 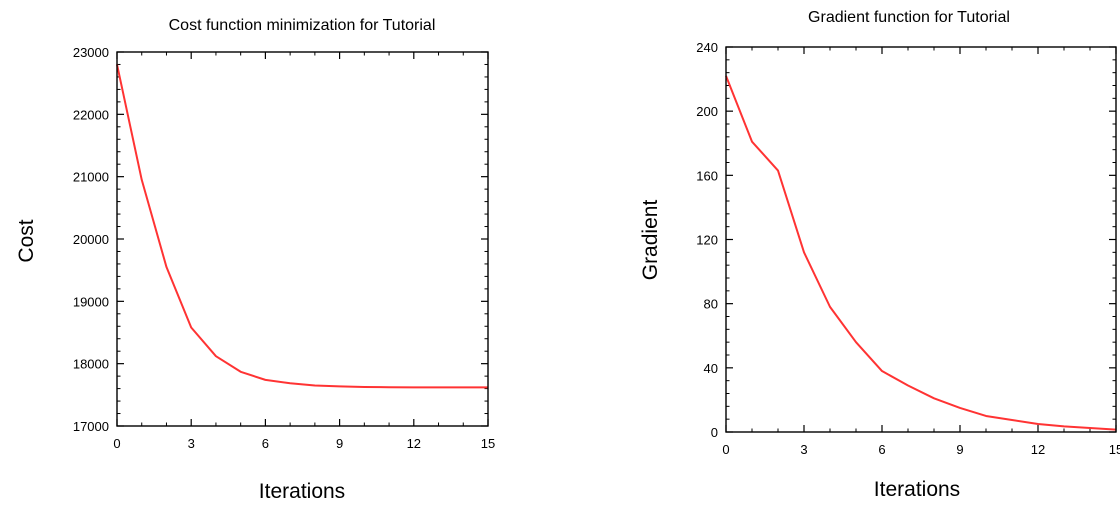 I want to click on gradient-y-tick-label: 200, so click(x=707, y=111).